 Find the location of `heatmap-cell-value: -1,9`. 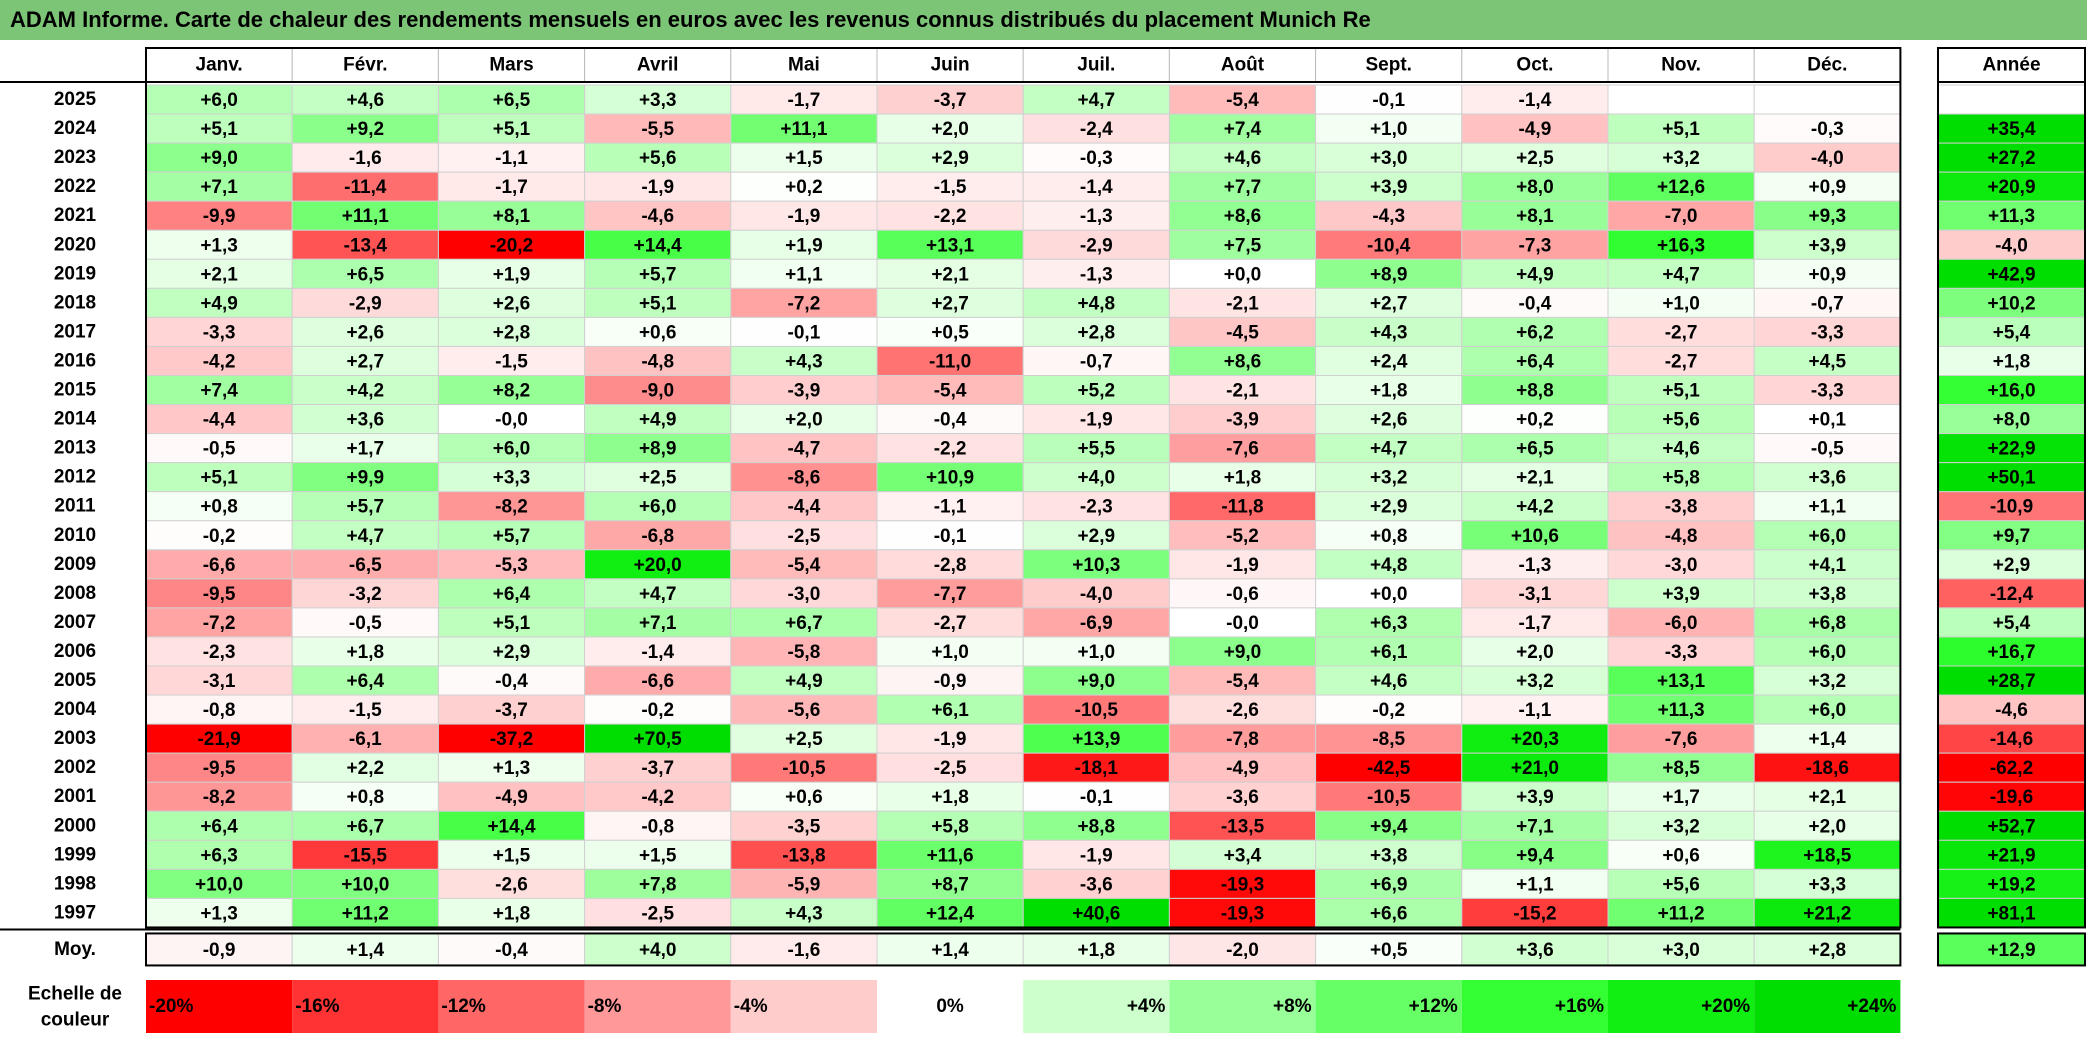

heatmap-cell-value: -1,9 is located at coordinates (1096, 420).